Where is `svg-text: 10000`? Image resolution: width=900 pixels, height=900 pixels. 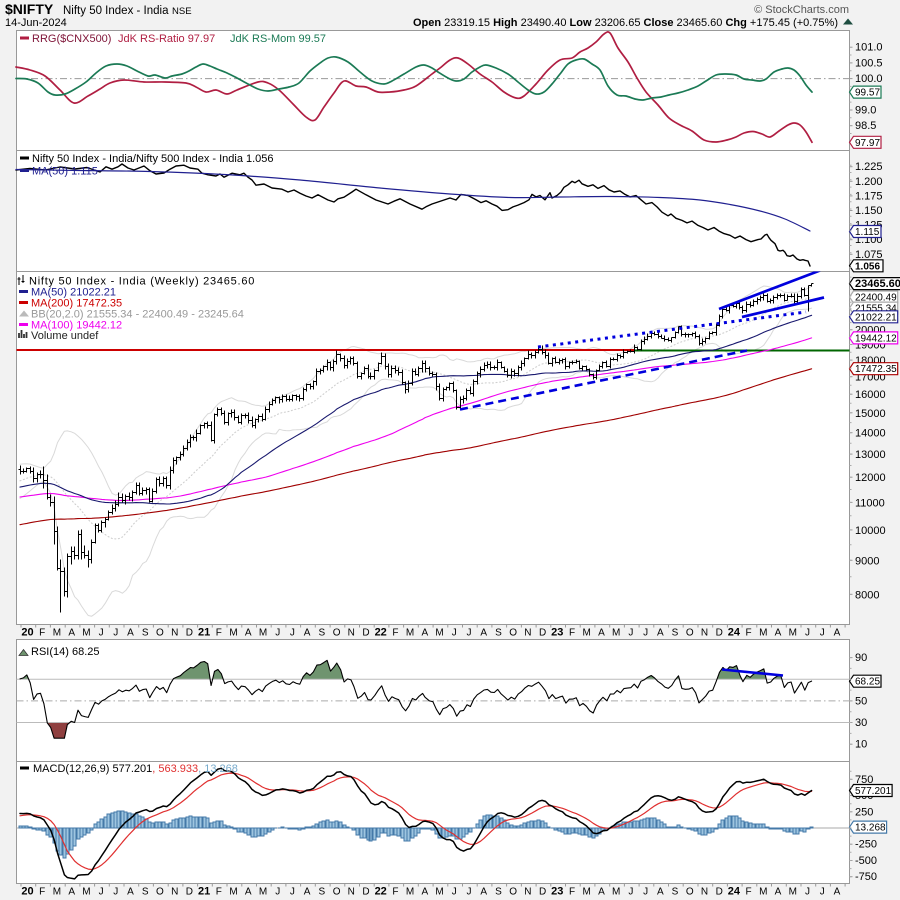 svg-text: 10000 is located at coordinates (870, 531).